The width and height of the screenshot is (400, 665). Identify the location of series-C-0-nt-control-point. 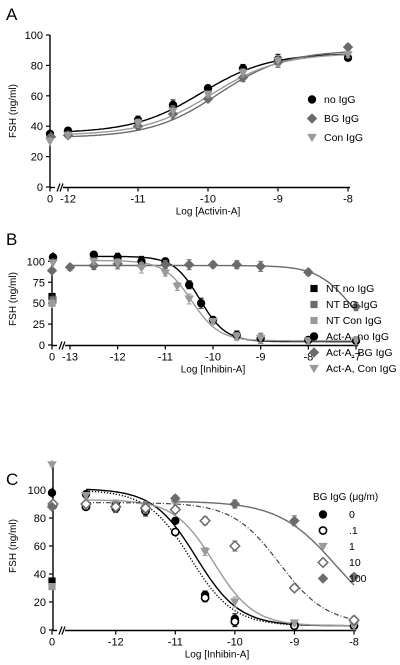
(52, 581).